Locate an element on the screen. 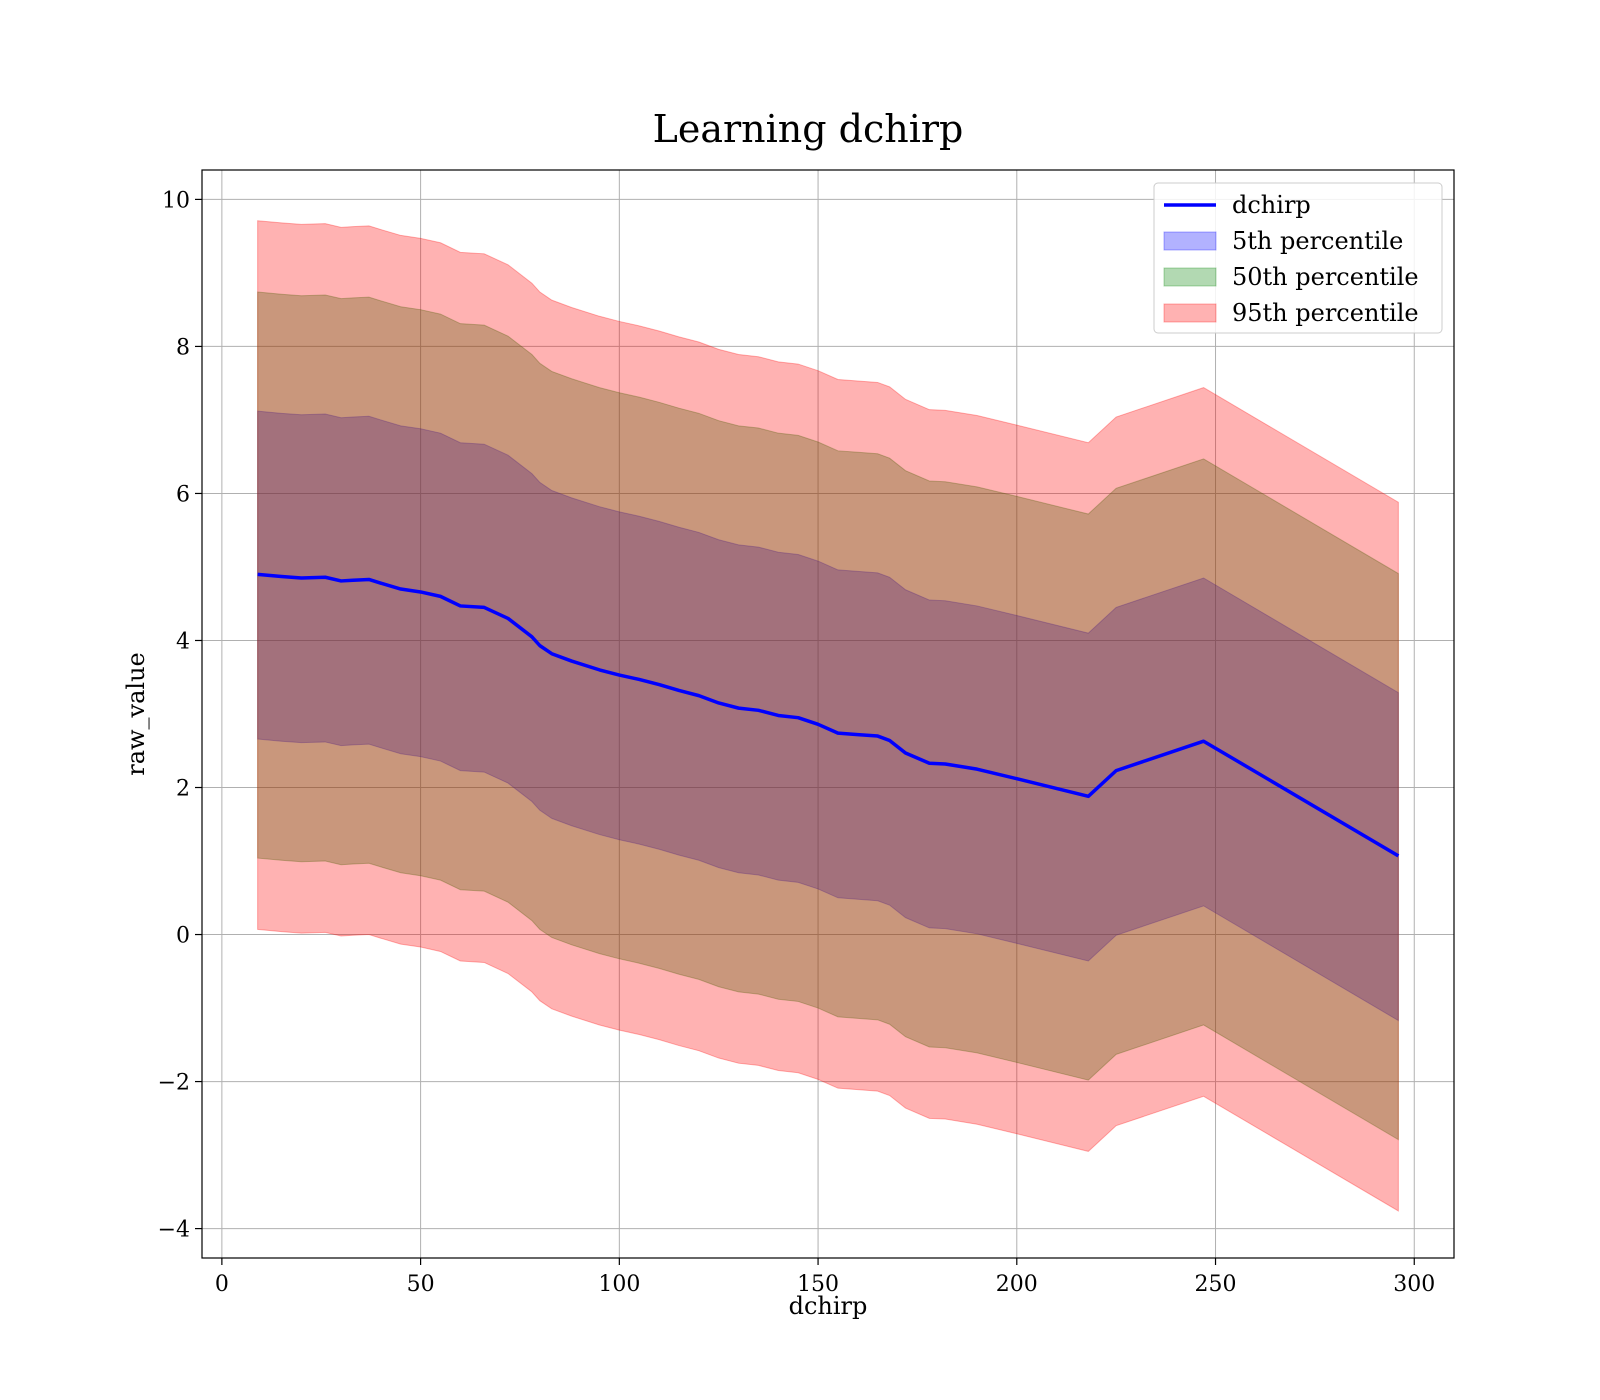 The height and width of the screenshot is (1400, 1600). legend-box is located at coordinates (1298, 258).